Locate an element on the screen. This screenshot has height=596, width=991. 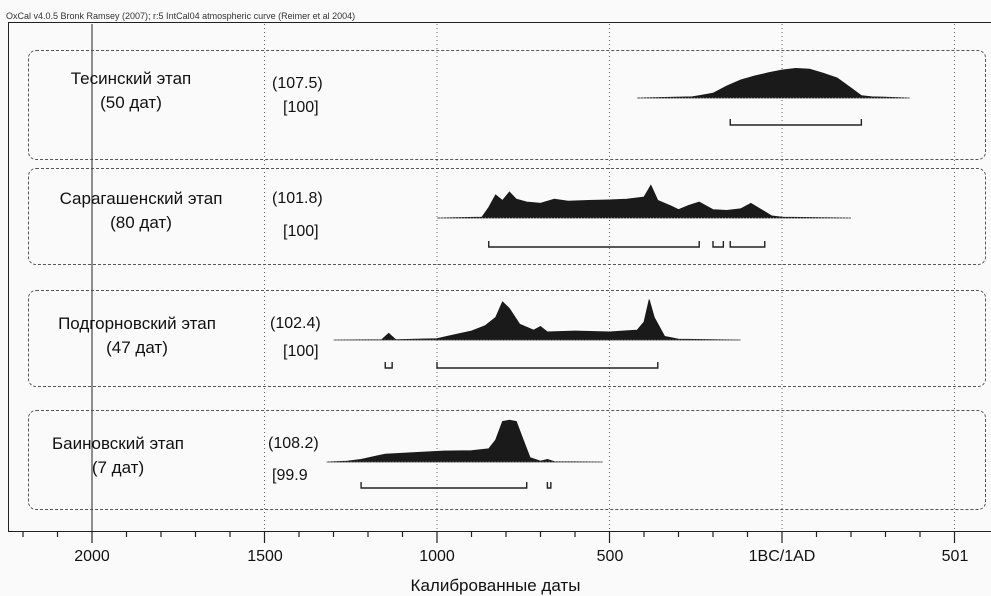
phase-count: (80 дат) is located at coordinates (141, 222).